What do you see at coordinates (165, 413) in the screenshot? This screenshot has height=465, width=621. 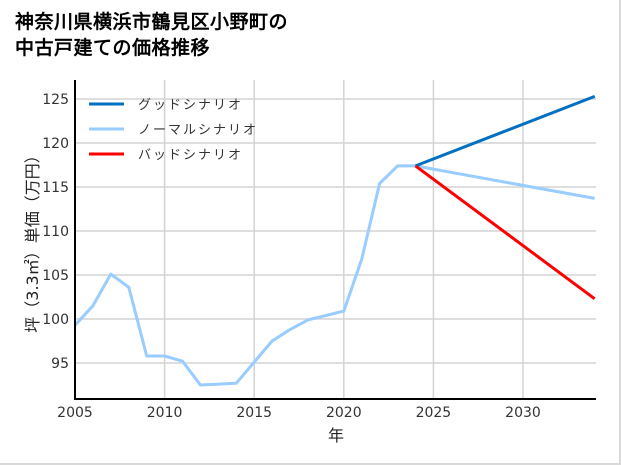 I see `x-tick-label: 2010` at bounding box center [165, 413].